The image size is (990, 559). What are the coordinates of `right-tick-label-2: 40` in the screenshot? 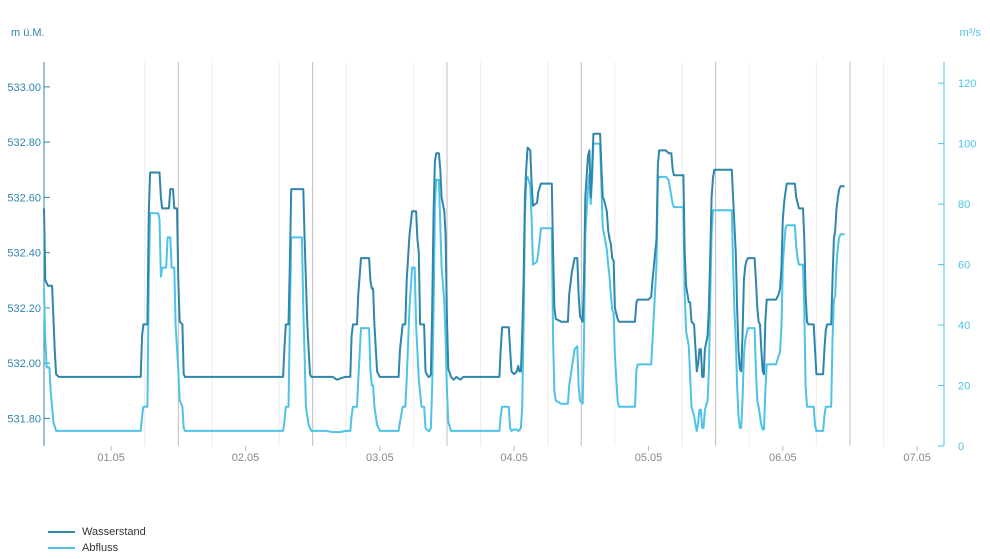 It's located at (964, 326).